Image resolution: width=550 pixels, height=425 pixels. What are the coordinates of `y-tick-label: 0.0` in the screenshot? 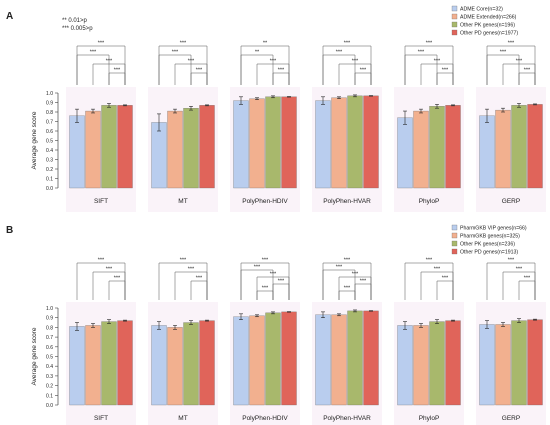 It's located at (49, 189).